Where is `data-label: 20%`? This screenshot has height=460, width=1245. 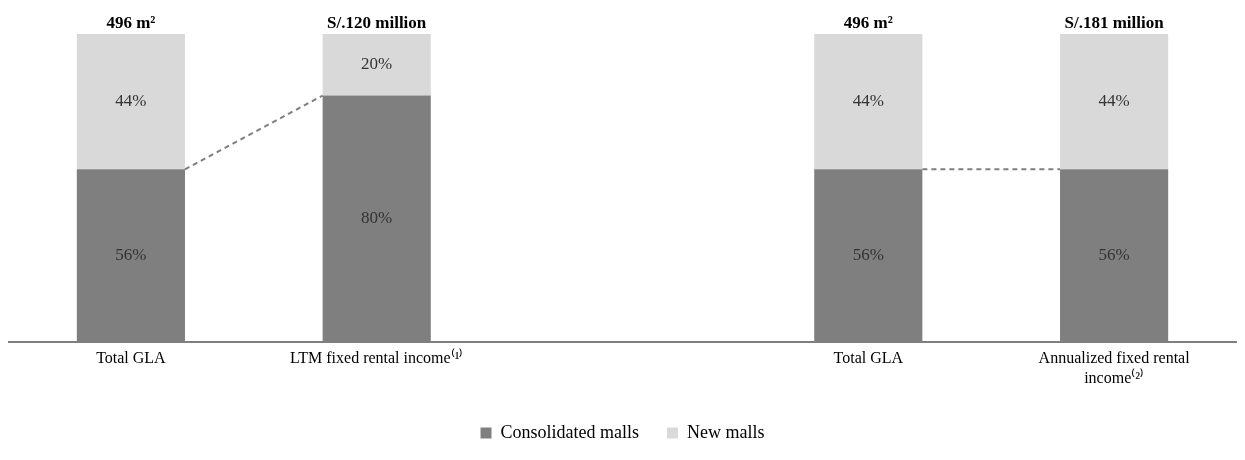
data-label: 20% is located at coordinates (377, 64).